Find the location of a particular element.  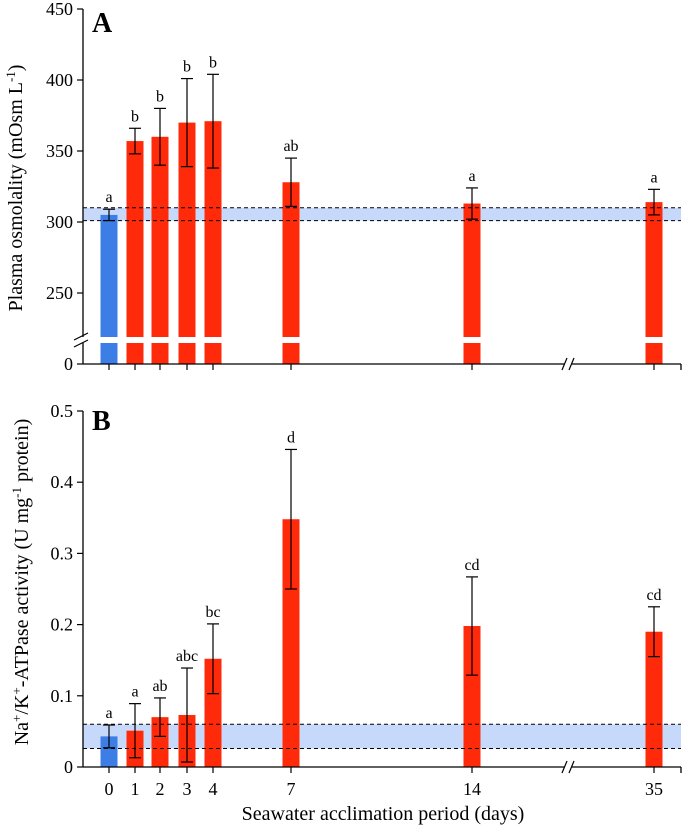

panel-a-ylabel-end: ) is located at coordinates (16, 68).